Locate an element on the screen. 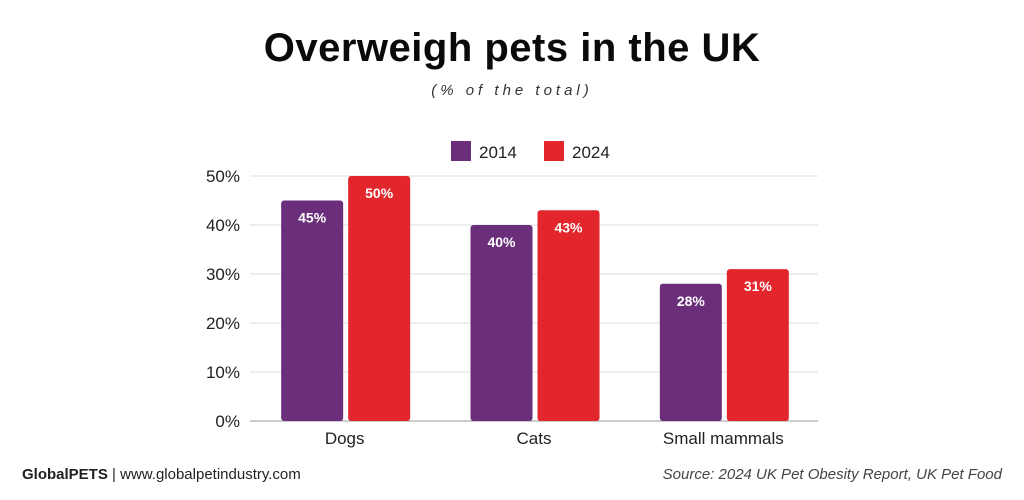 The height and width of the screenshot is (500, 1024). legend-swatch-2014 is located at coordinates (461, 151).